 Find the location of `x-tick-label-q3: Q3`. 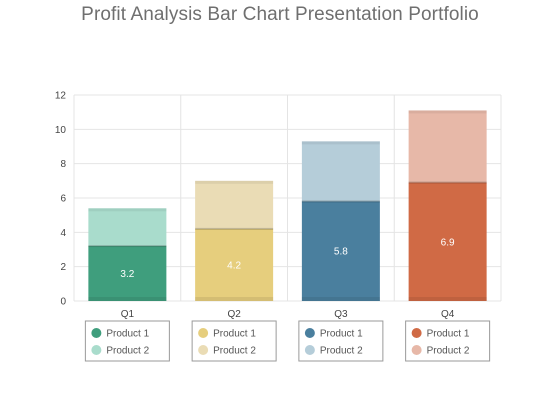

x-tick-label-q3: Q3 is located at coordinates (341, 314).